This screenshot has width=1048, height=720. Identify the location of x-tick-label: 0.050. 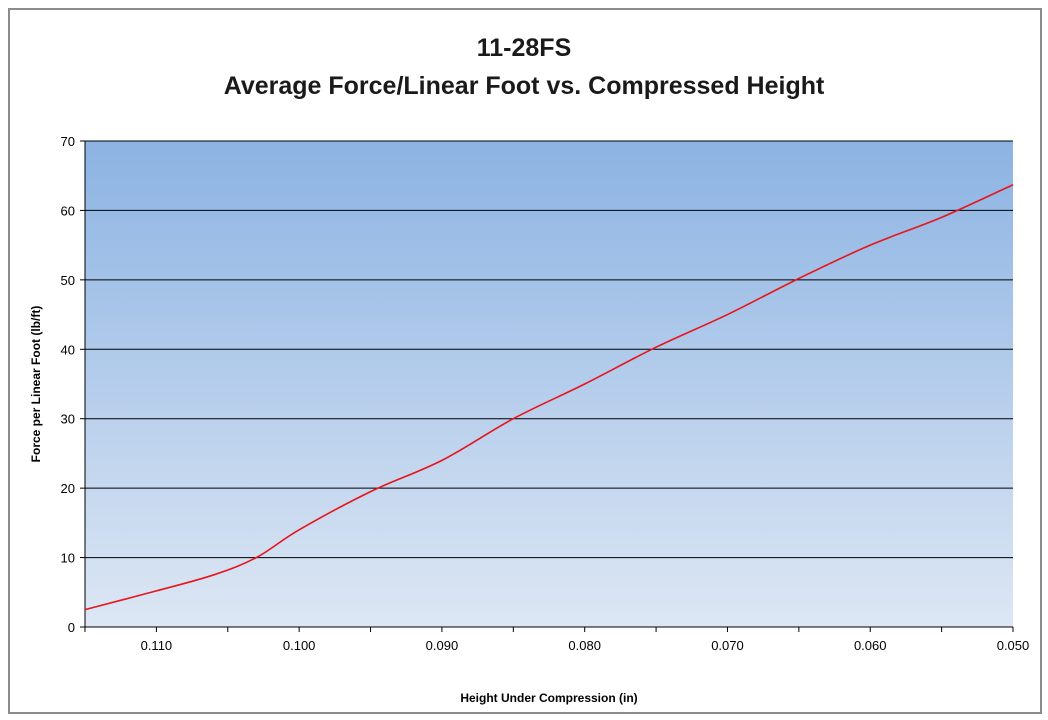
(1013, 645).